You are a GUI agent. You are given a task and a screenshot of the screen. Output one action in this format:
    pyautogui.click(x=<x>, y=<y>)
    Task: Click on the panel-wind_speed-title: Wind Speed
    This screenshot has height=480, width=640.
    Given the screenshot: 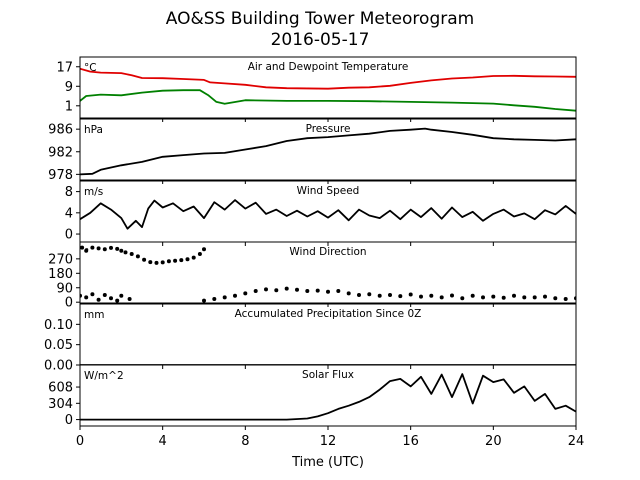 What is the action you would take?
    pyautogui.click(x=328, y=191)
    